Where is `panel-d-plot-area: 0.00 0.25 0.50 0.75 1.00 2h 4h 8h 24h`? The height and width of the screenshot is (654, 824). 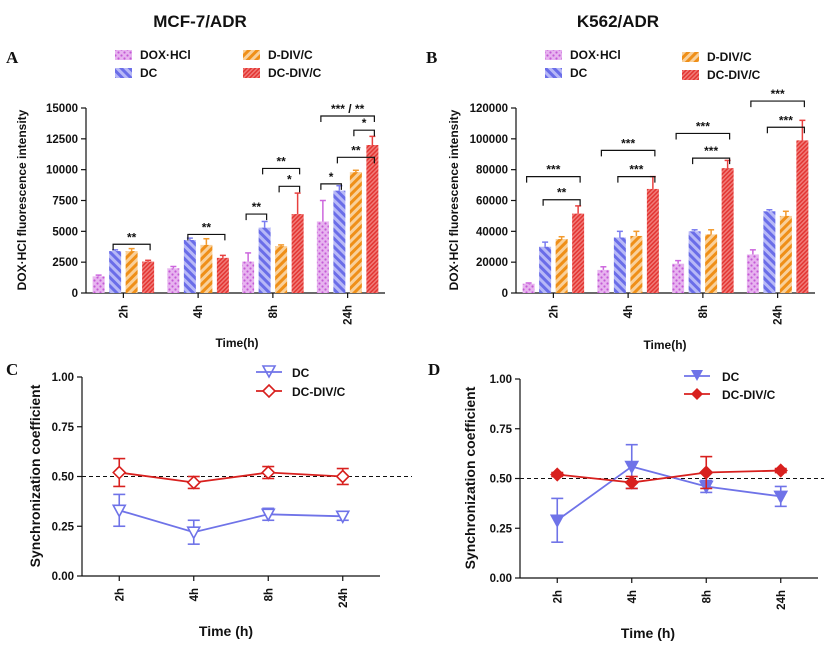 panel-d-plot-area: 0.00 0.25 0.50 0.75 1.00 2h 4h 8h 24h is located at coordinates (657, 492).